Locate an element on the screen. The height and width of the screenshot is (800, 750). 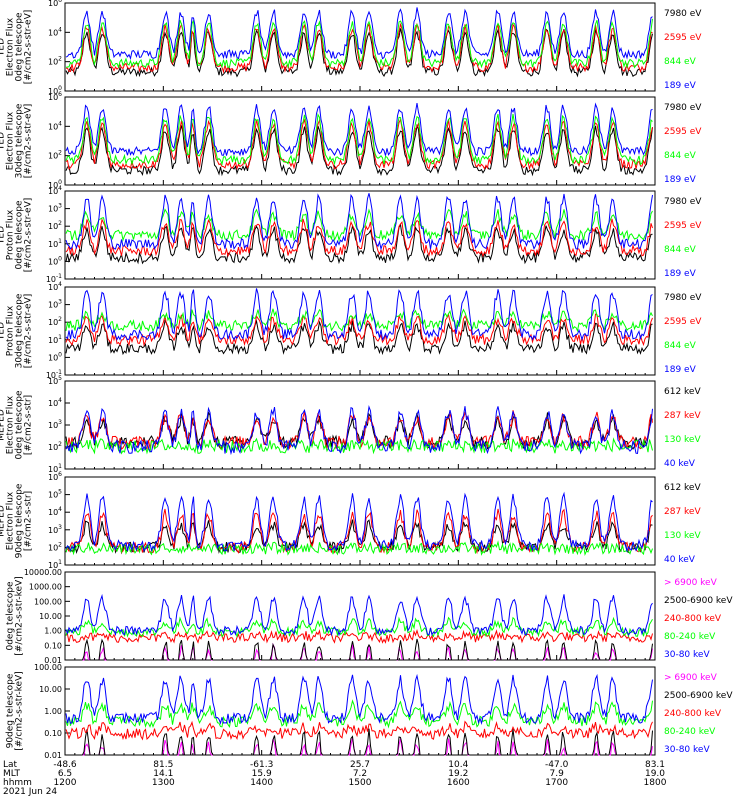
x-row-label: 2021 Jun 24 is located at coordinates (30, 792).